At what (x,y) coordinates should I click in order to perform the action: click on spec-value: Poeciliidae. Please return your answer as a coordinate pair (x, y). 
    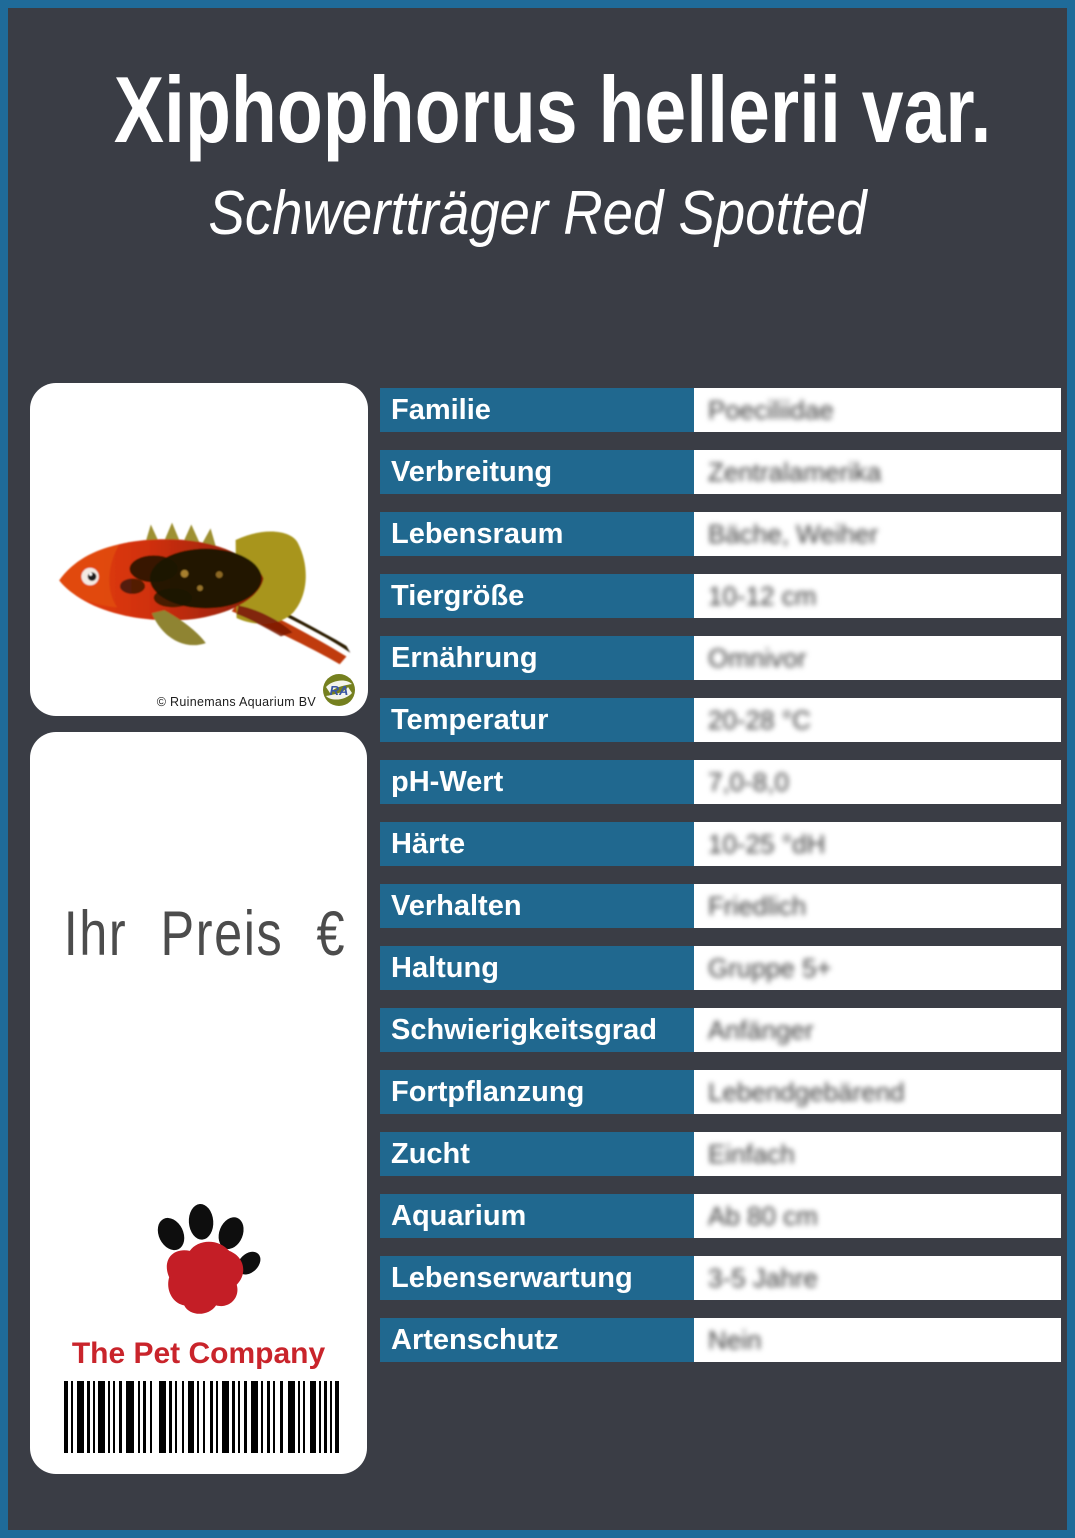
    Looking at the image, I should click on (877, 410).